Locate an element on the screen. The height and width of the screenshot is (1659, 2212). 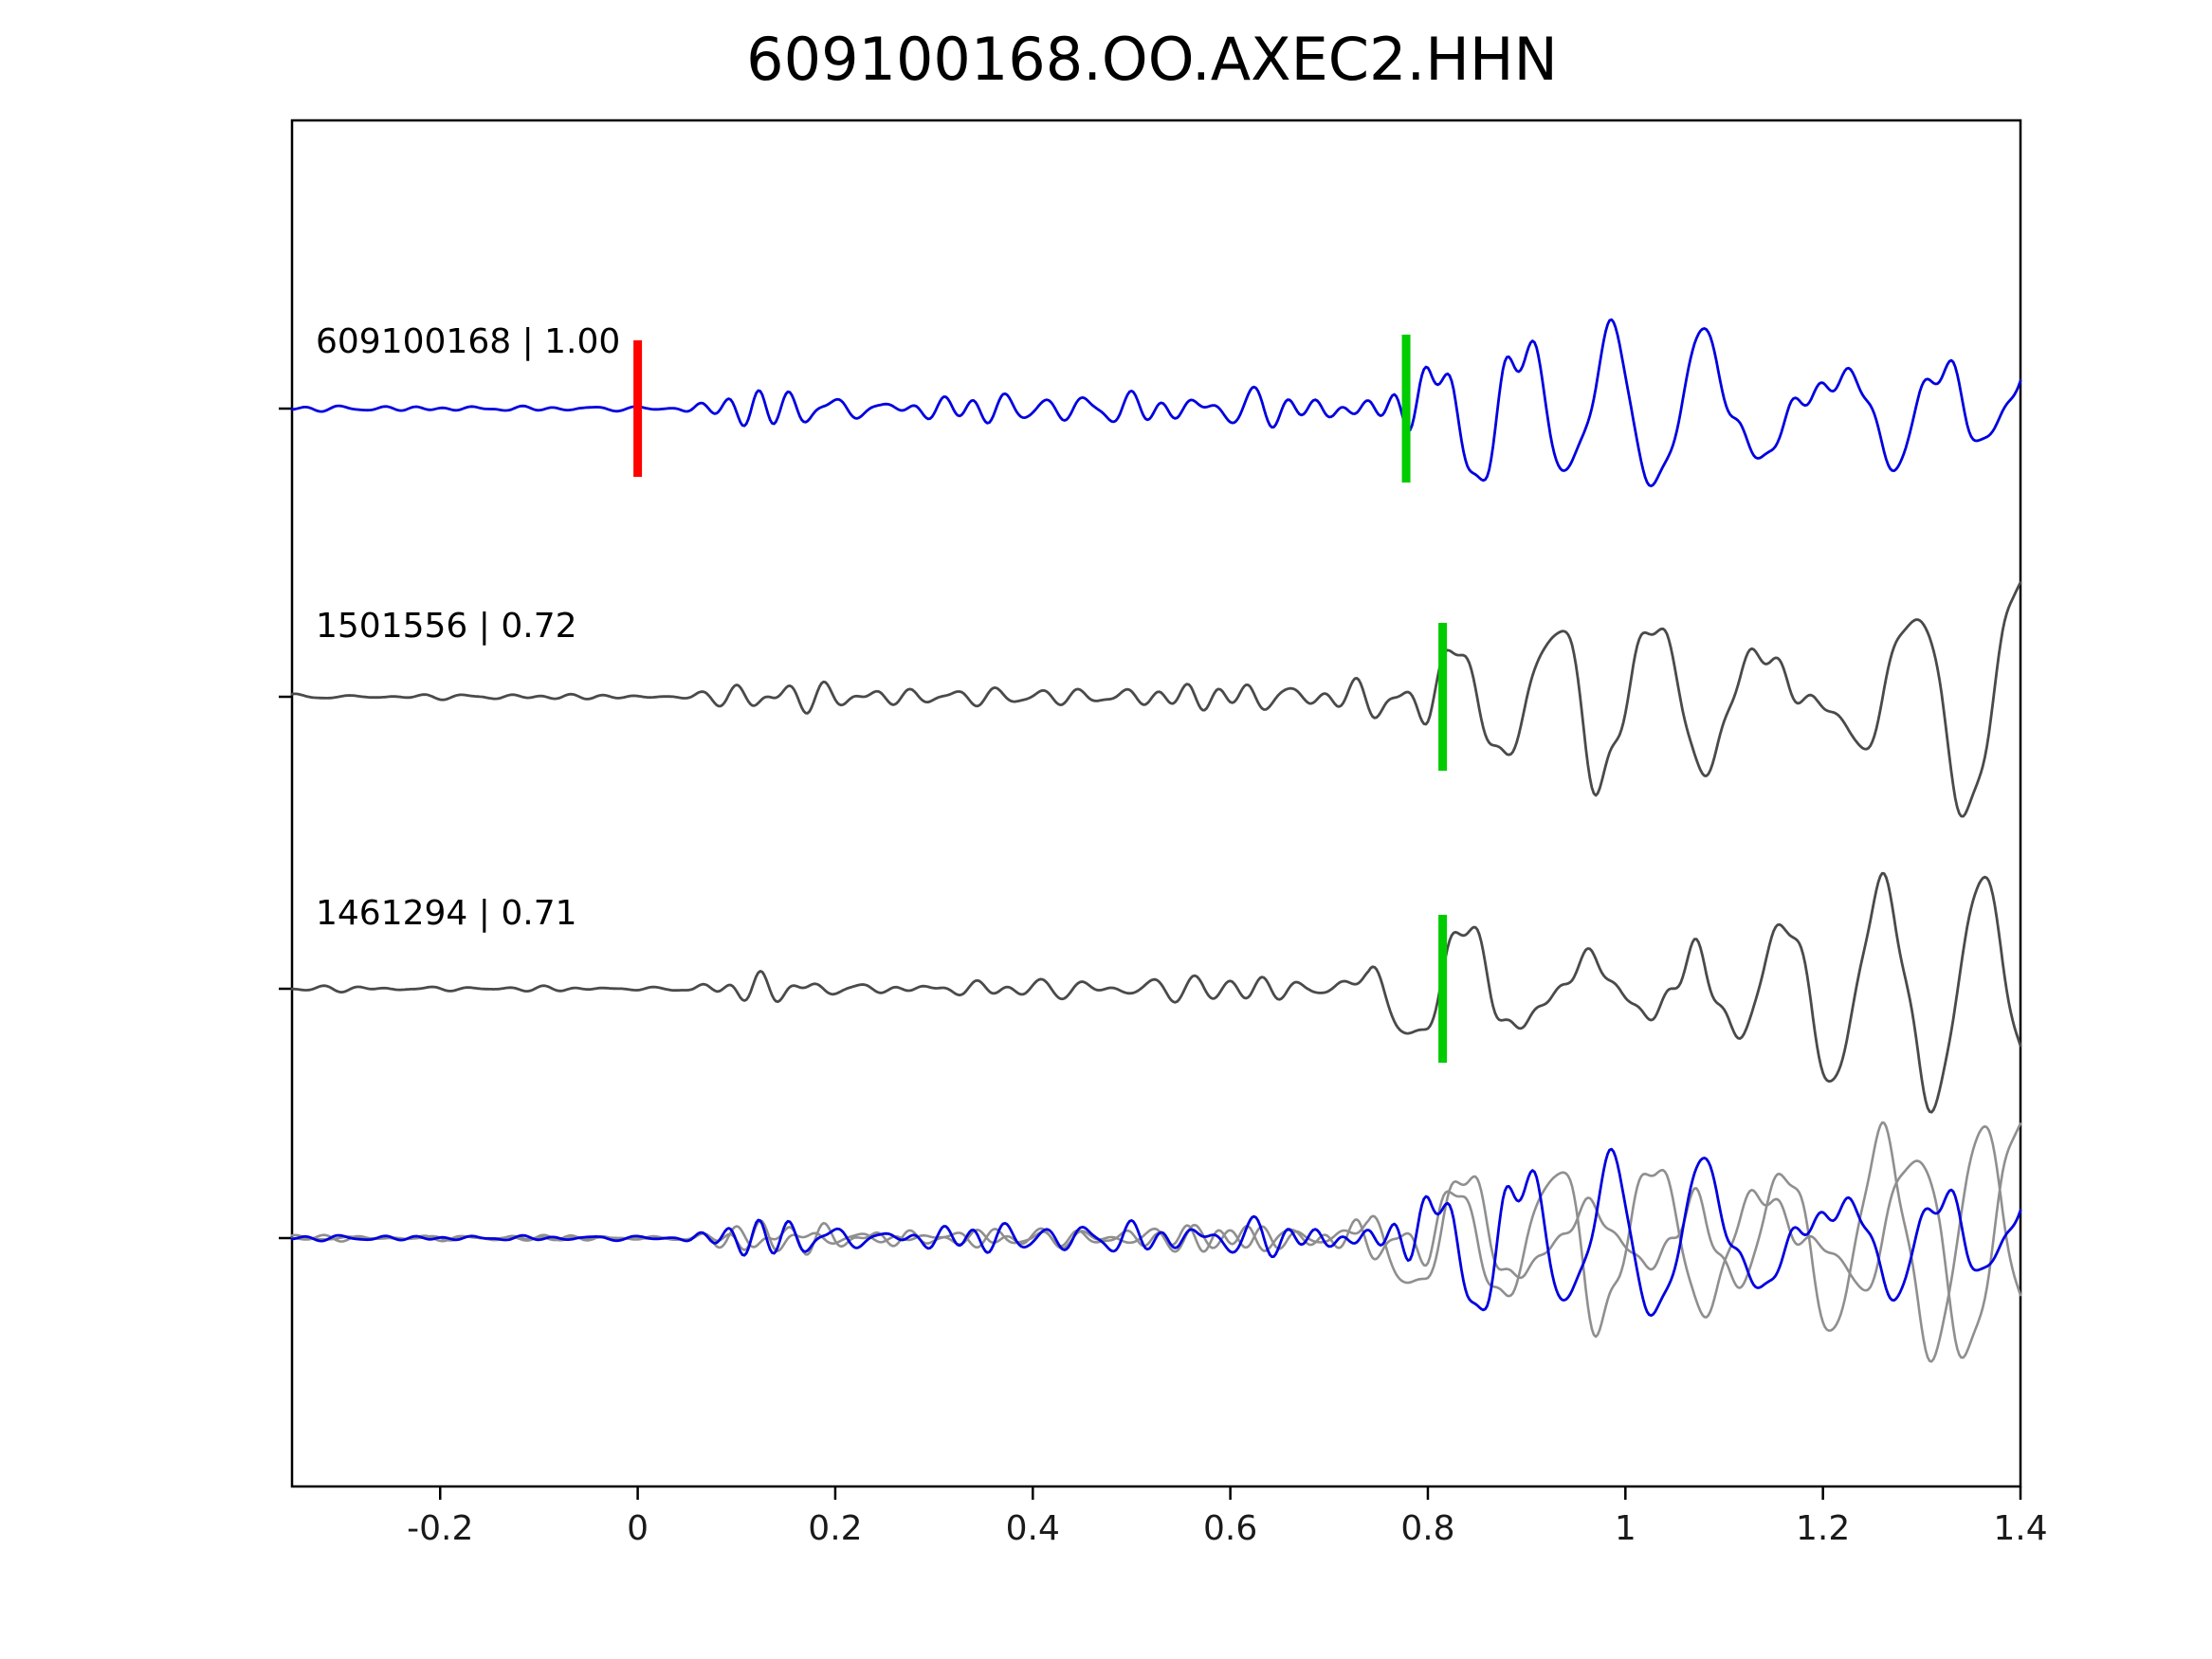
trace-label-609100168: 609100168 | 1.00 is located at coordinates (468, 341).